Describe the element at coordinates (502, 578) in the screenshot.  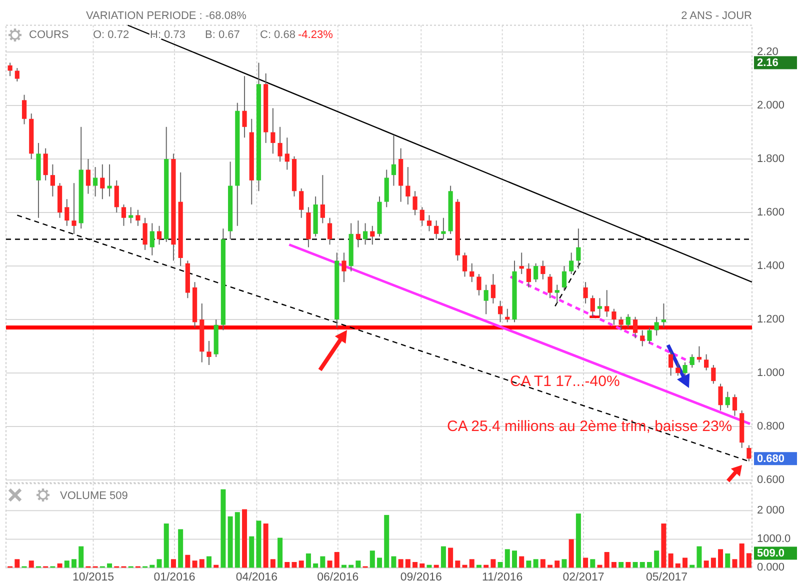
I see `x-tick-label: 11/2016` at that location.